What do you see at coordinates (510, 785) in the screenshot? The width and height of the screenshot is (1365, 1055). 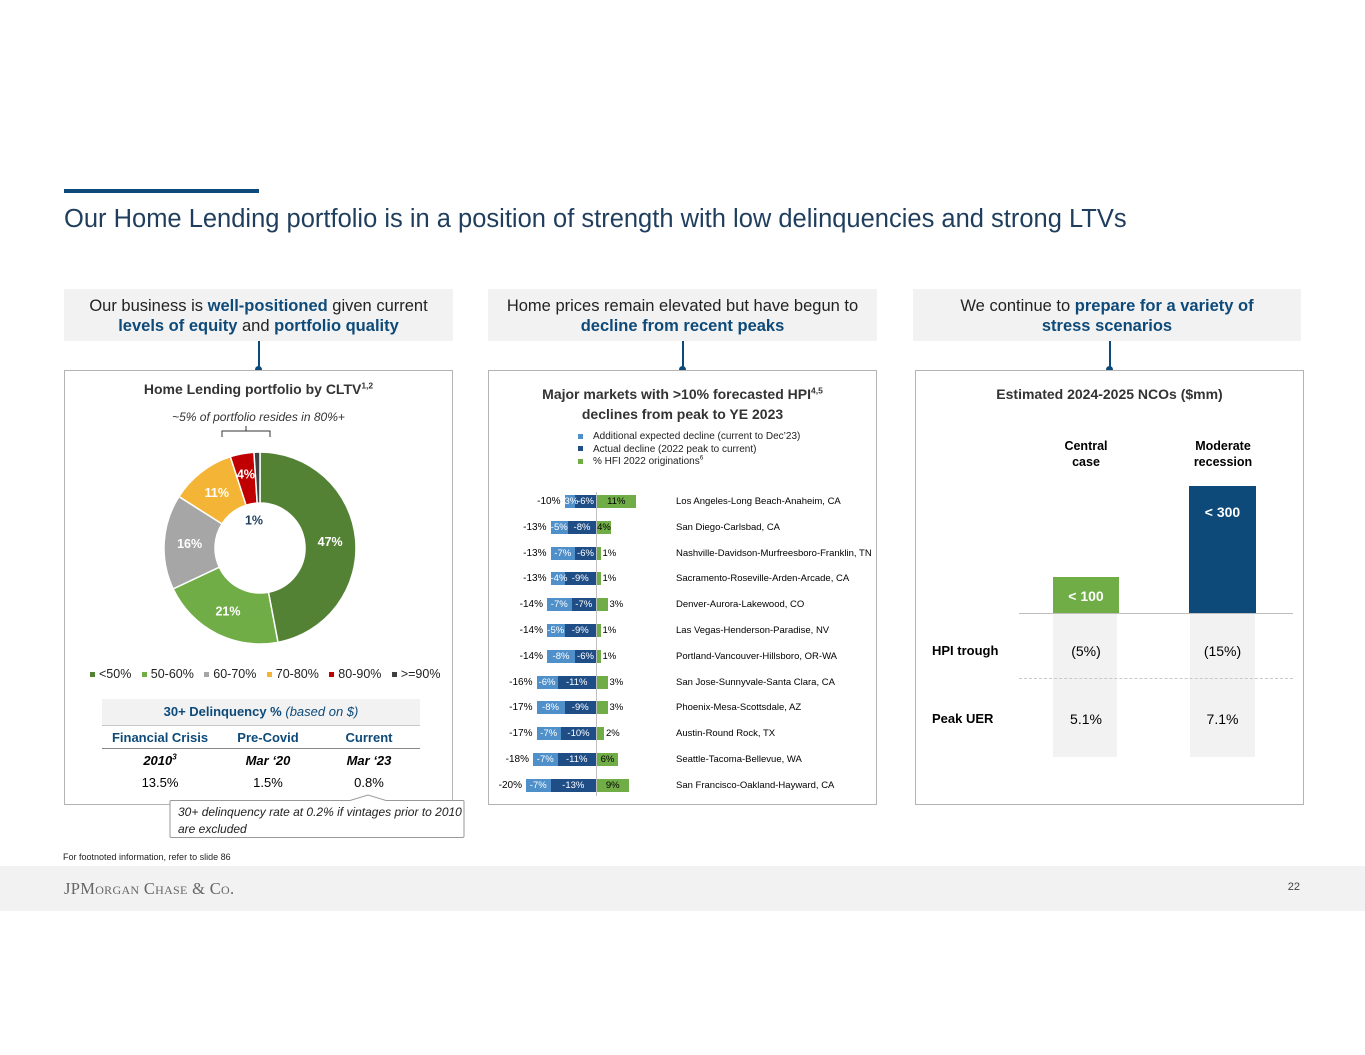 I see `hpi-total-label: -20%` at bounding box center [510, 785].